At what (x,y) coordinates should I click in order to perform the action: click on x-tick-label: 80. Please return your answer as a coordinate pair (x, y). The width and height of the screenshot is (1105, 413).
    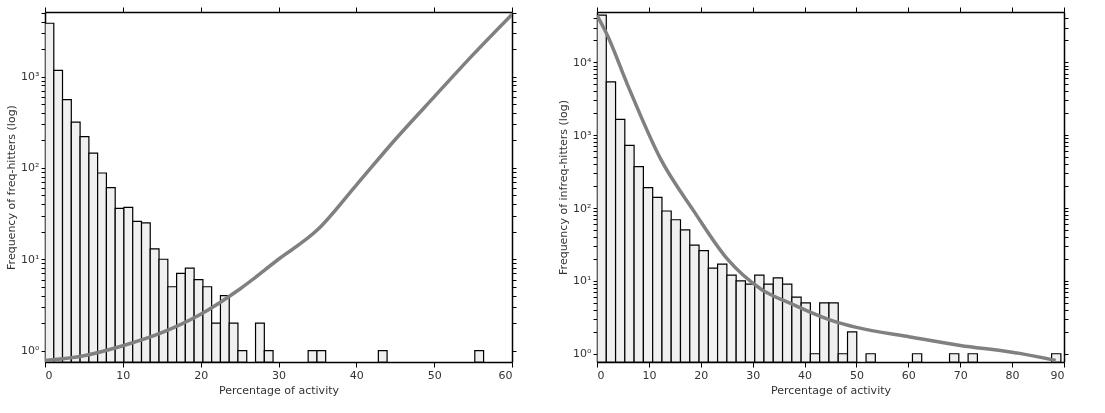
    Looking at the image, I should click on (1012, 375).